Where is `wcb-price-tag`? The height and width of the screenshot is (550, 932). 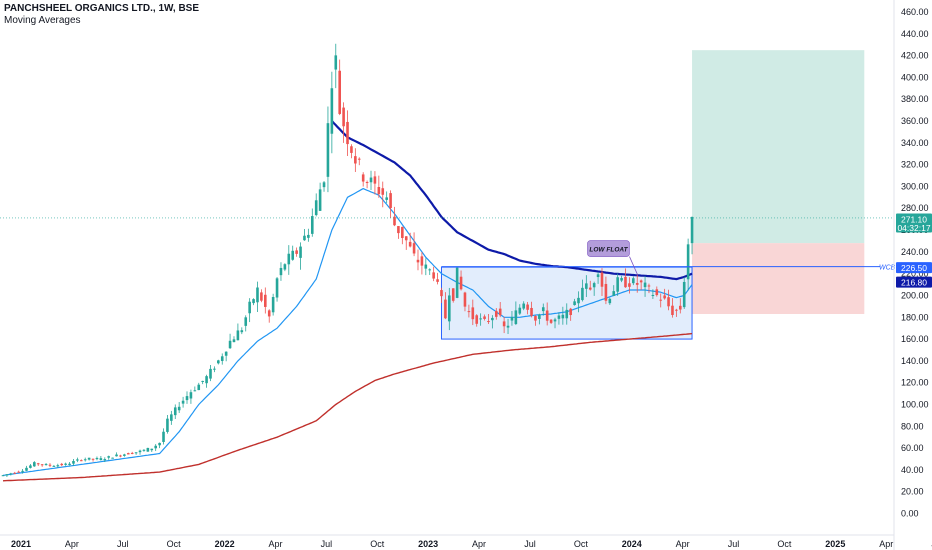 wcb-price-tag is located at coordinates (914, 268).